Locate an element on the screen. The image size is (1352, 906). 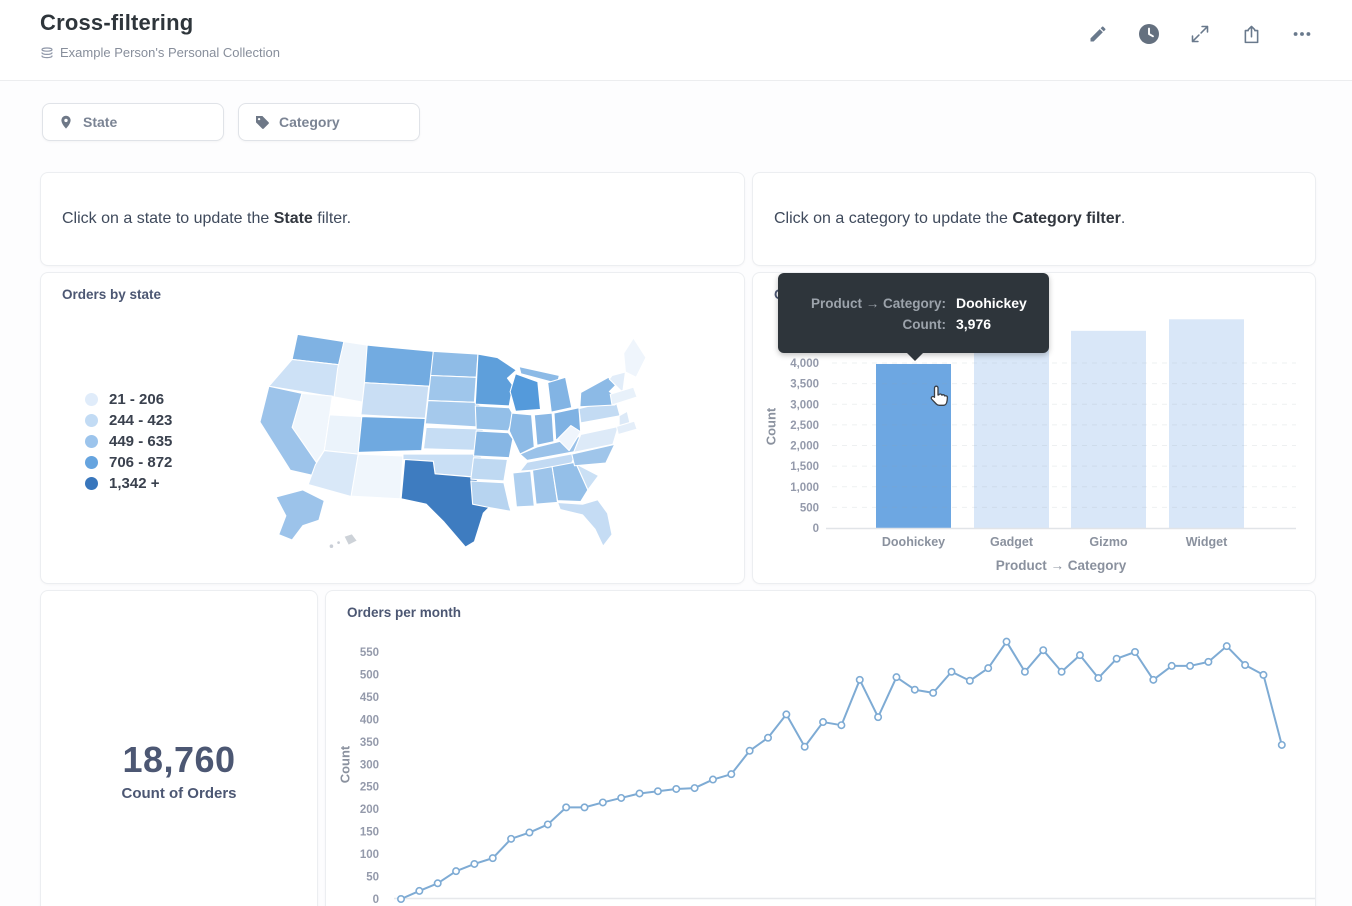
state-co is located at coordinates (391, 434).